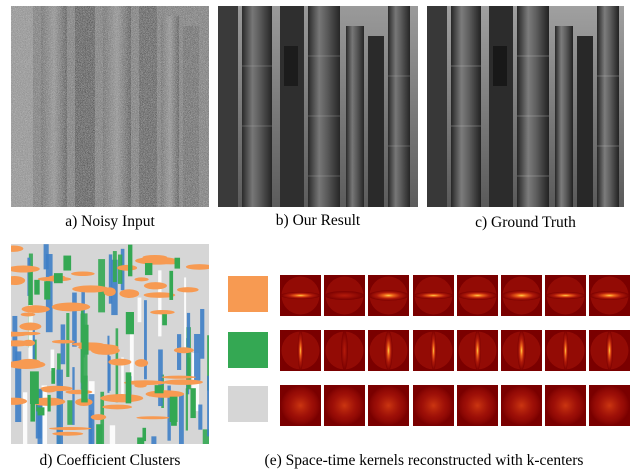  I want to click on caption-coefficient-clusters: d) Coefficient Clusters, so click(110, 461).